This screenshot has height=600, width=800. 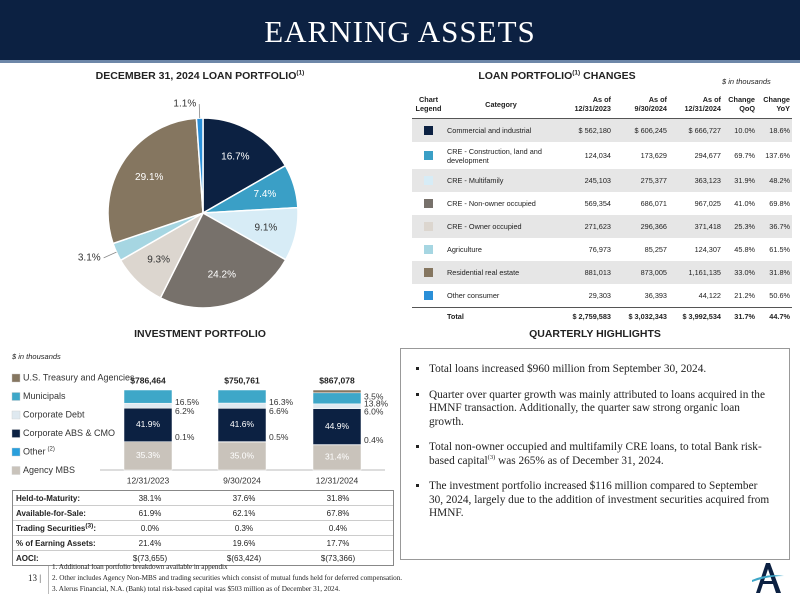 I want to click on cell: 686,071, so click(x=653, y=203).